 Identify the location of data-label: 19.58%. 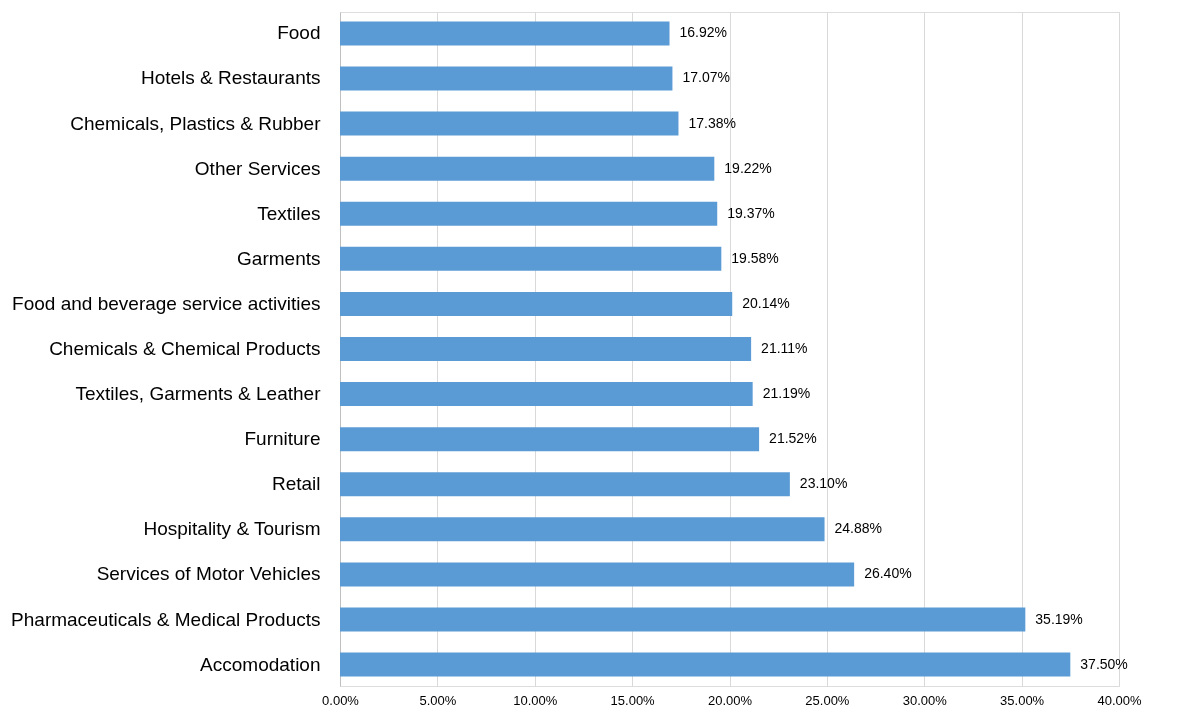
(755, 257).